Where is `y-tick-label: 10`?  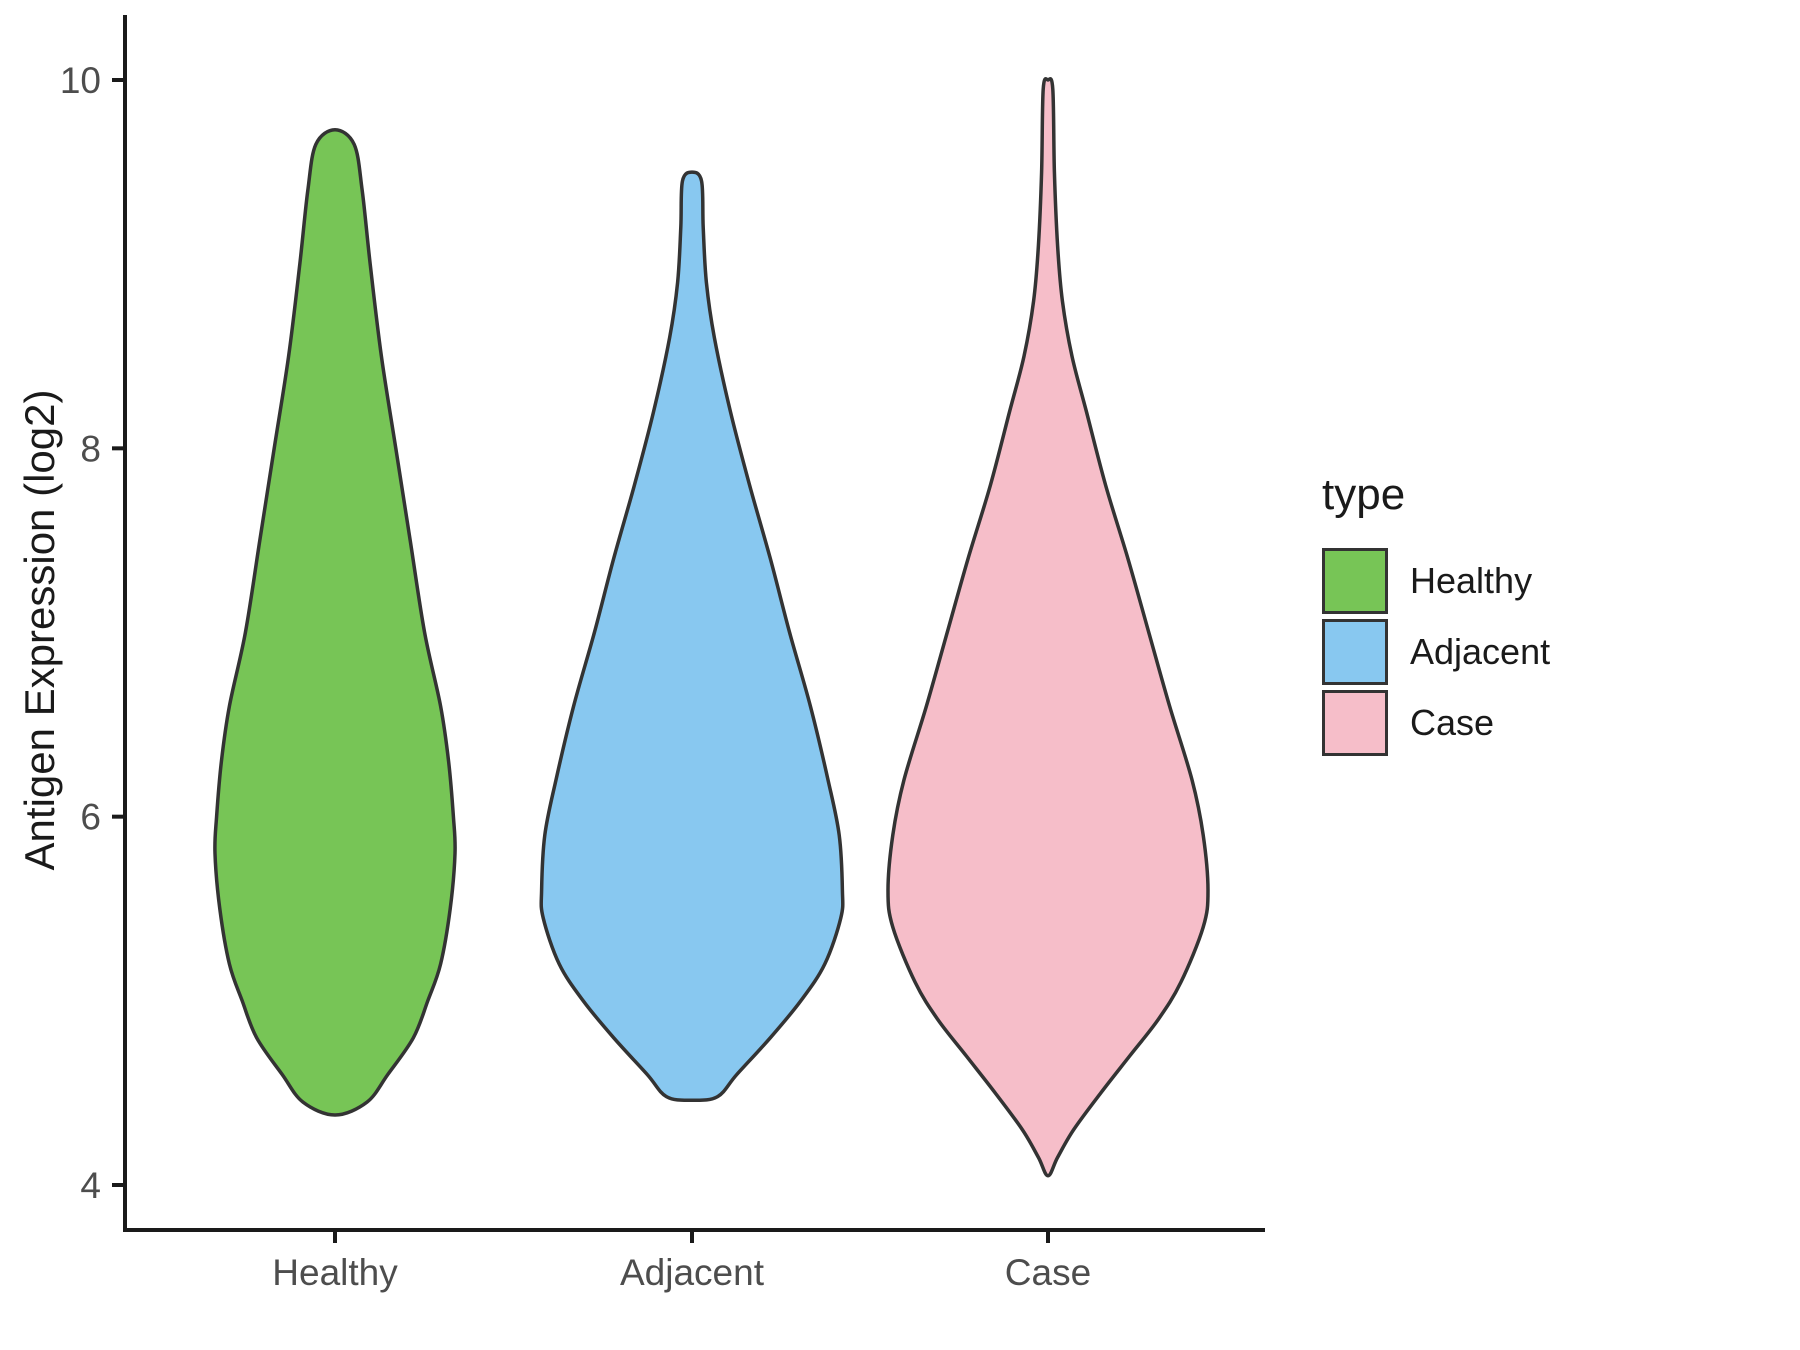
y-tick-label: 10 is located at coordinates (80, 80).